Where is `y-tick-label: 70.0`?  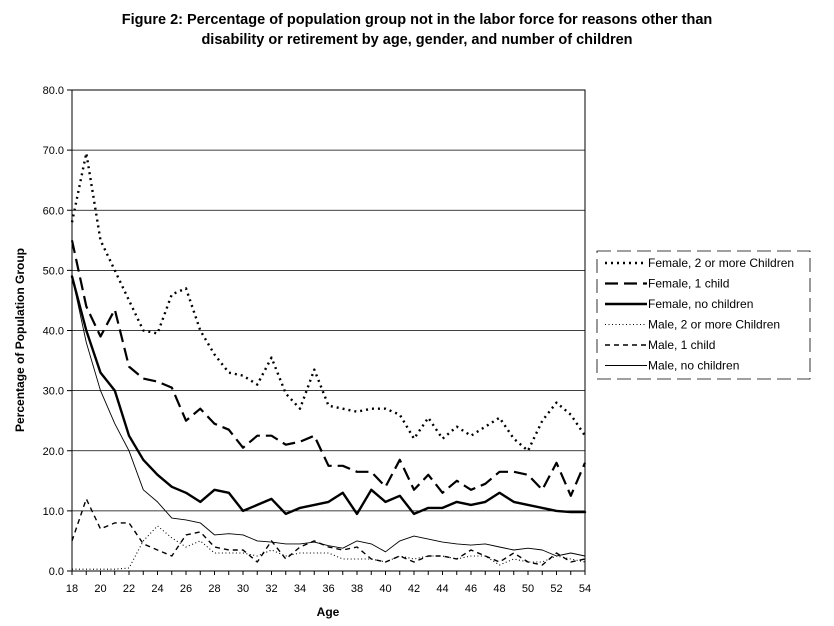 y-tick-label: 70.0 is located at coordinates (53, 151).